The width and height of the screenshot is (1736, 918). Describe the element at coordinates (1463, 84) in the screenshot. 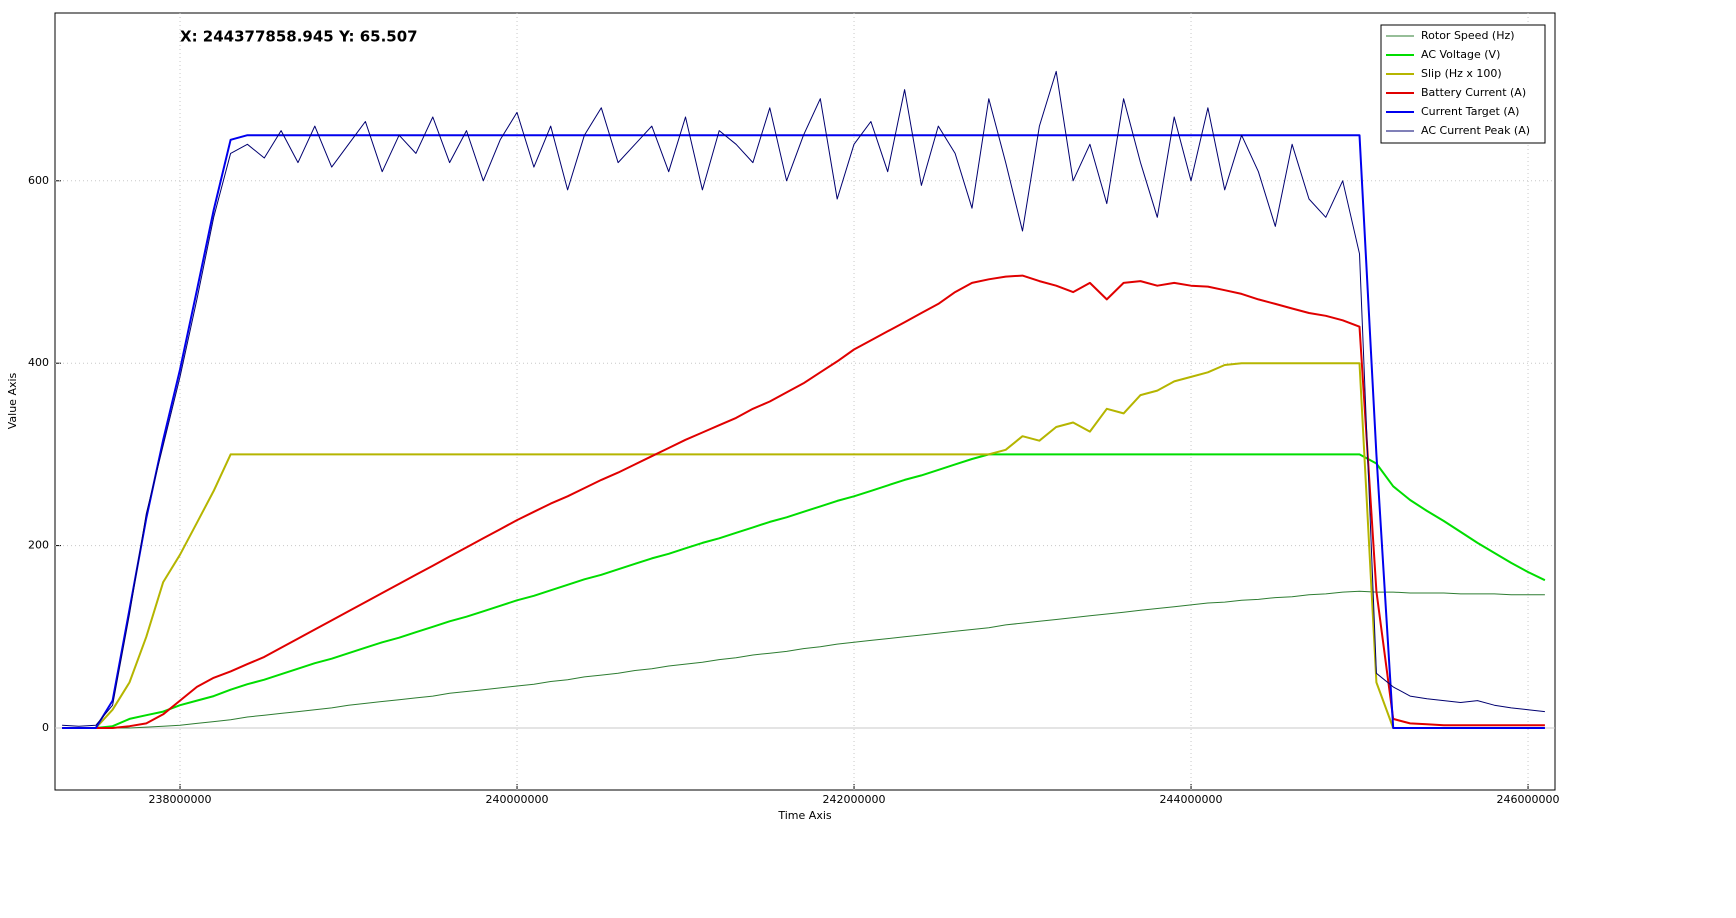

I see `legend-box` at that location.